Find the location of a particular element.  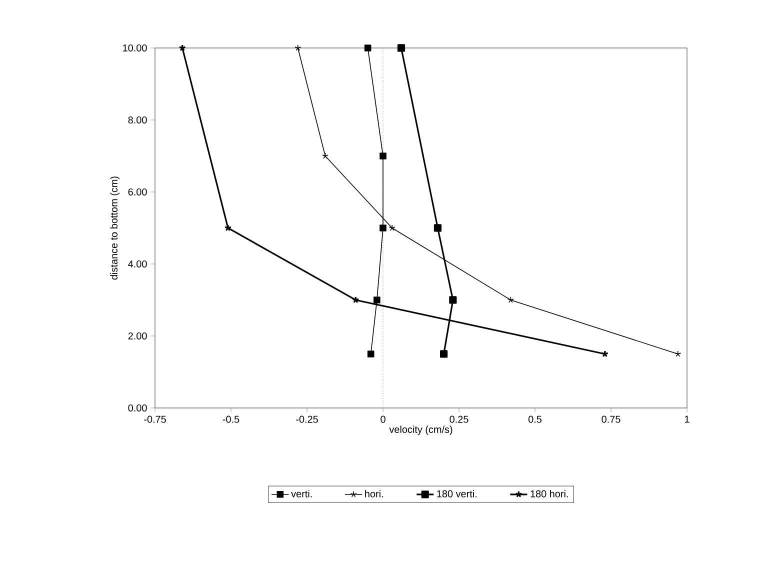

legend-label: hori. is located at coordinates (374, 494).